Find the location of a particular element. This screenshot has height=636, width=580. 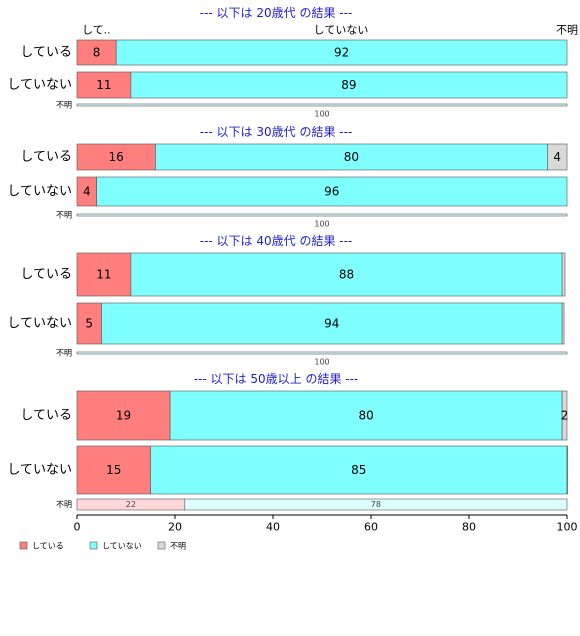

column-header: して.. is located at coordinates (96, 30).